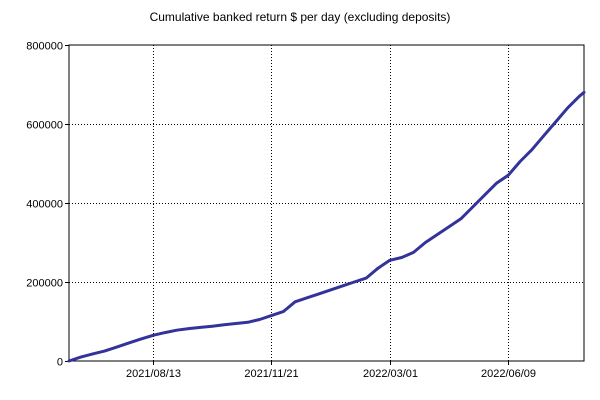  What do you see at coordinates (44, 47) in the screenshot?
I see `y-tick-label: 800000` at bounding box center [44, 47].